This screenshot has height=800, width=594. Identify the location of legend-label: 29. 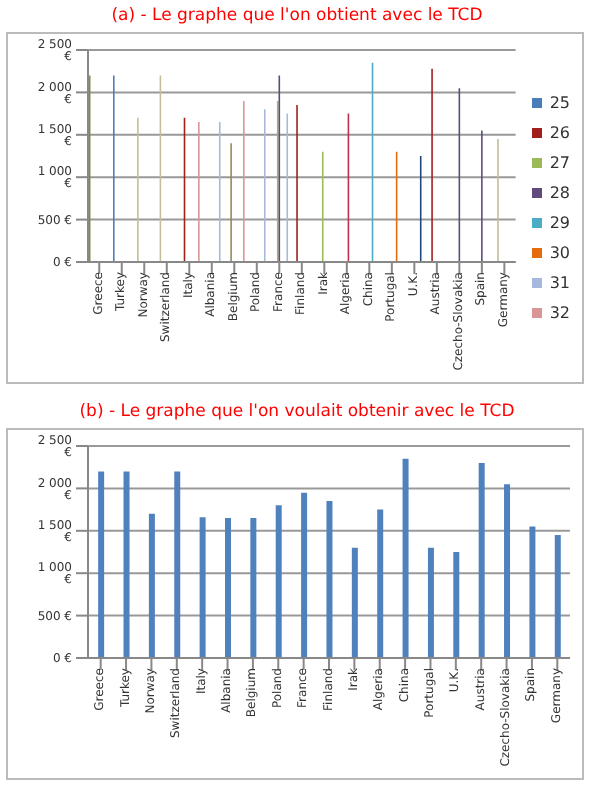
(559, 223).